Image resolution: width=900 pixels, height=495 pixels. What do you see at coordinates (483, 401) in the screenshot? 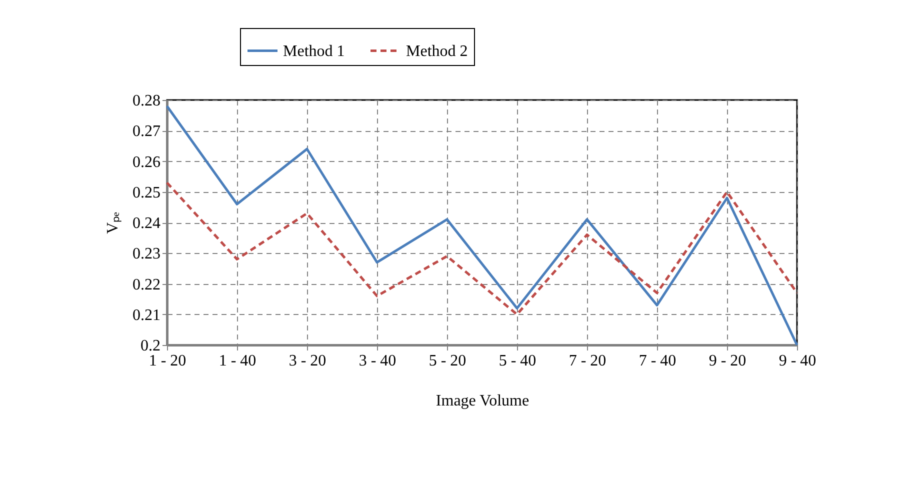
I see `x-axis-title: Image Volume` at bounding box center [483, 401].